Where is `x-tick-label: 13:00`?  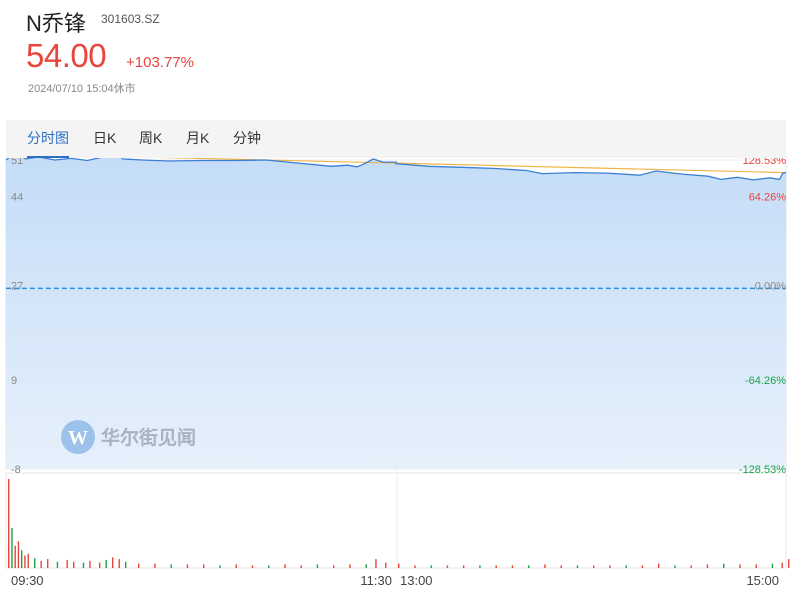 x-tick-label: 13:00 is located at coordinates (416, 580).